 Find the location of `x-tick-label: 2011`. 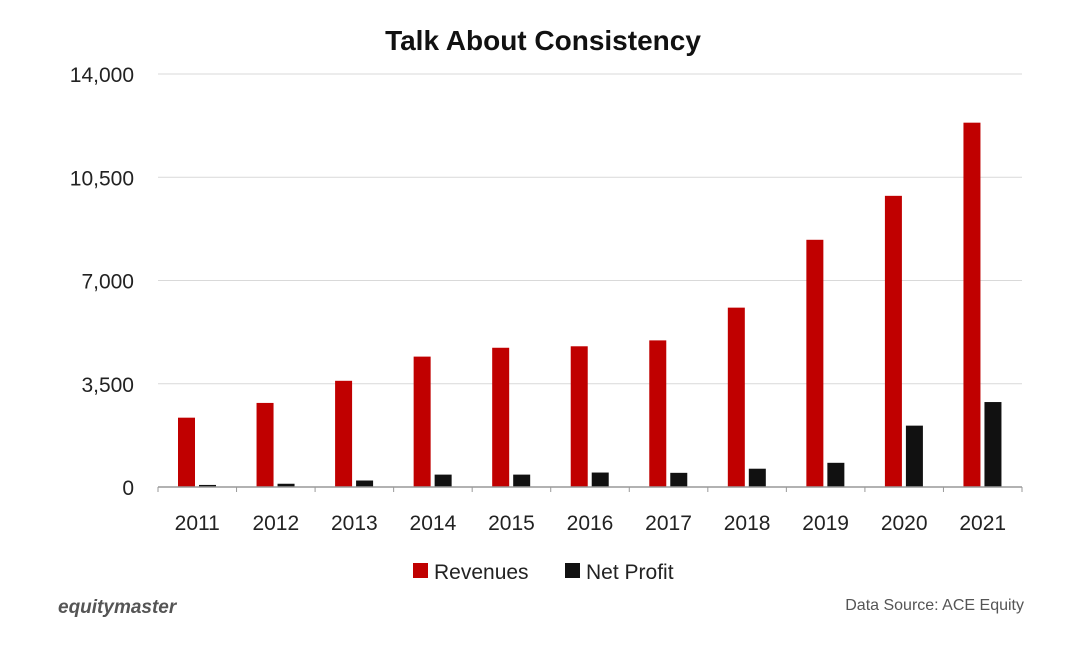

x-tick-label: 2011 is located at coordinates (197, 523).